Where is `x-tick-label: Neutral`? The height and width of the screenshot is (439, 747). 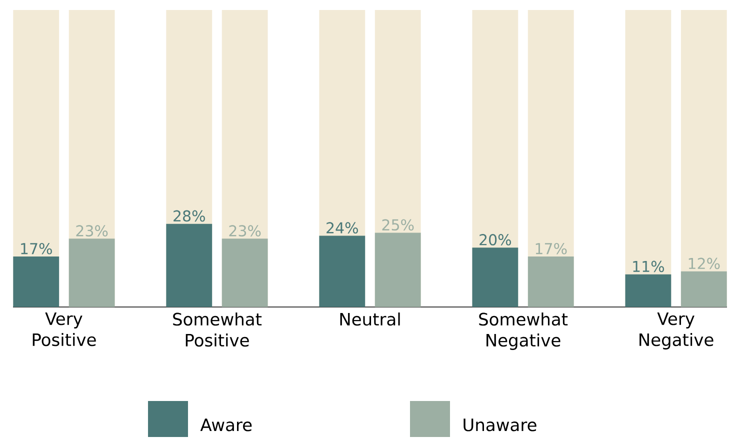 x-tick-label: Neutral is located at coordinates (370, 319).